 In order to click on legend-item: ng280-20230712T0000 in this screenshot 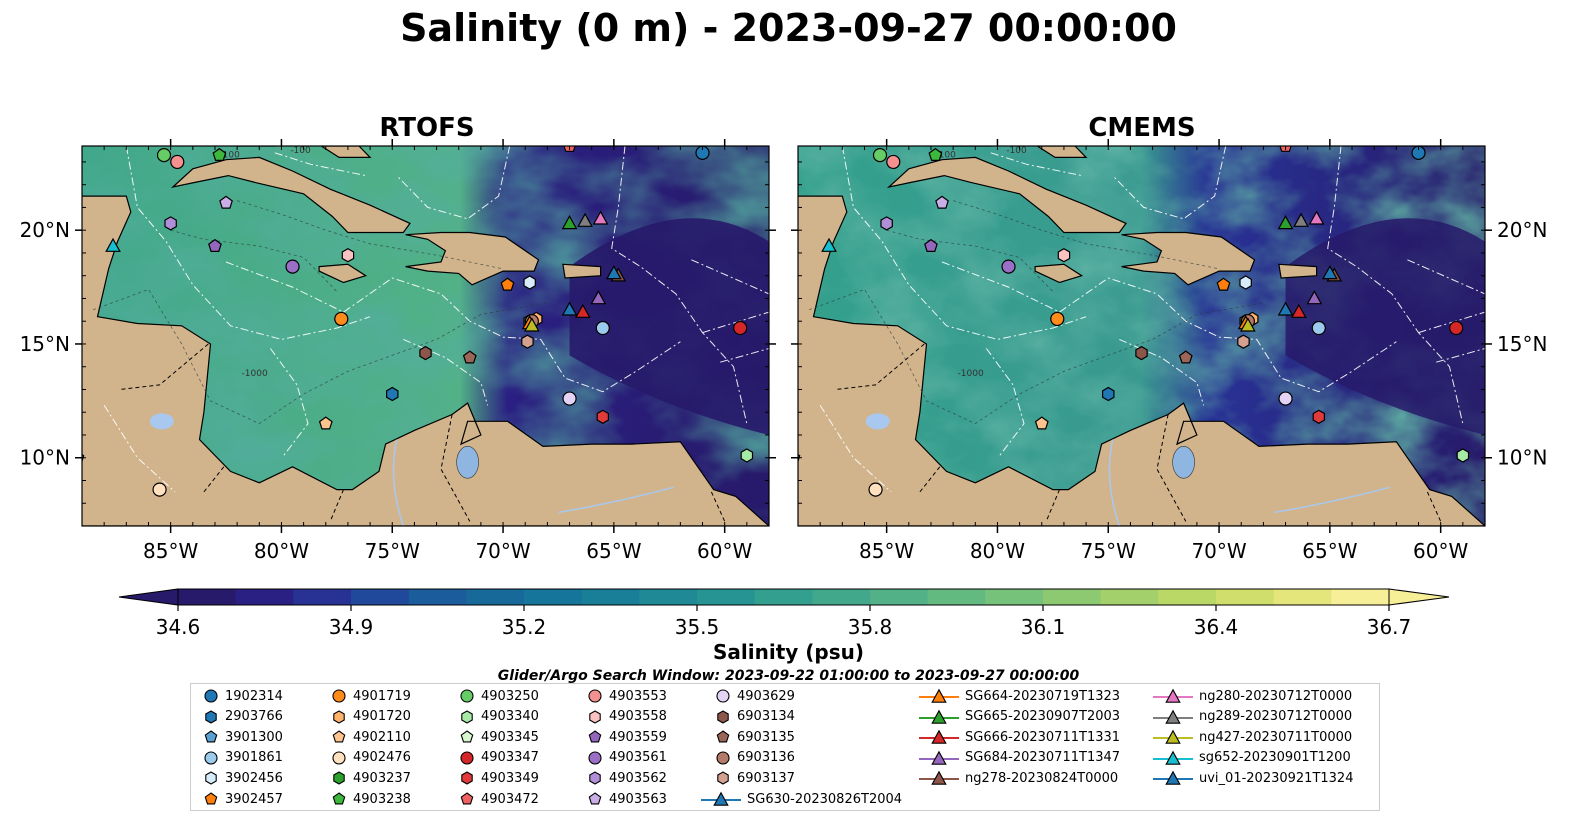, I will do `click(1252, 696)`.